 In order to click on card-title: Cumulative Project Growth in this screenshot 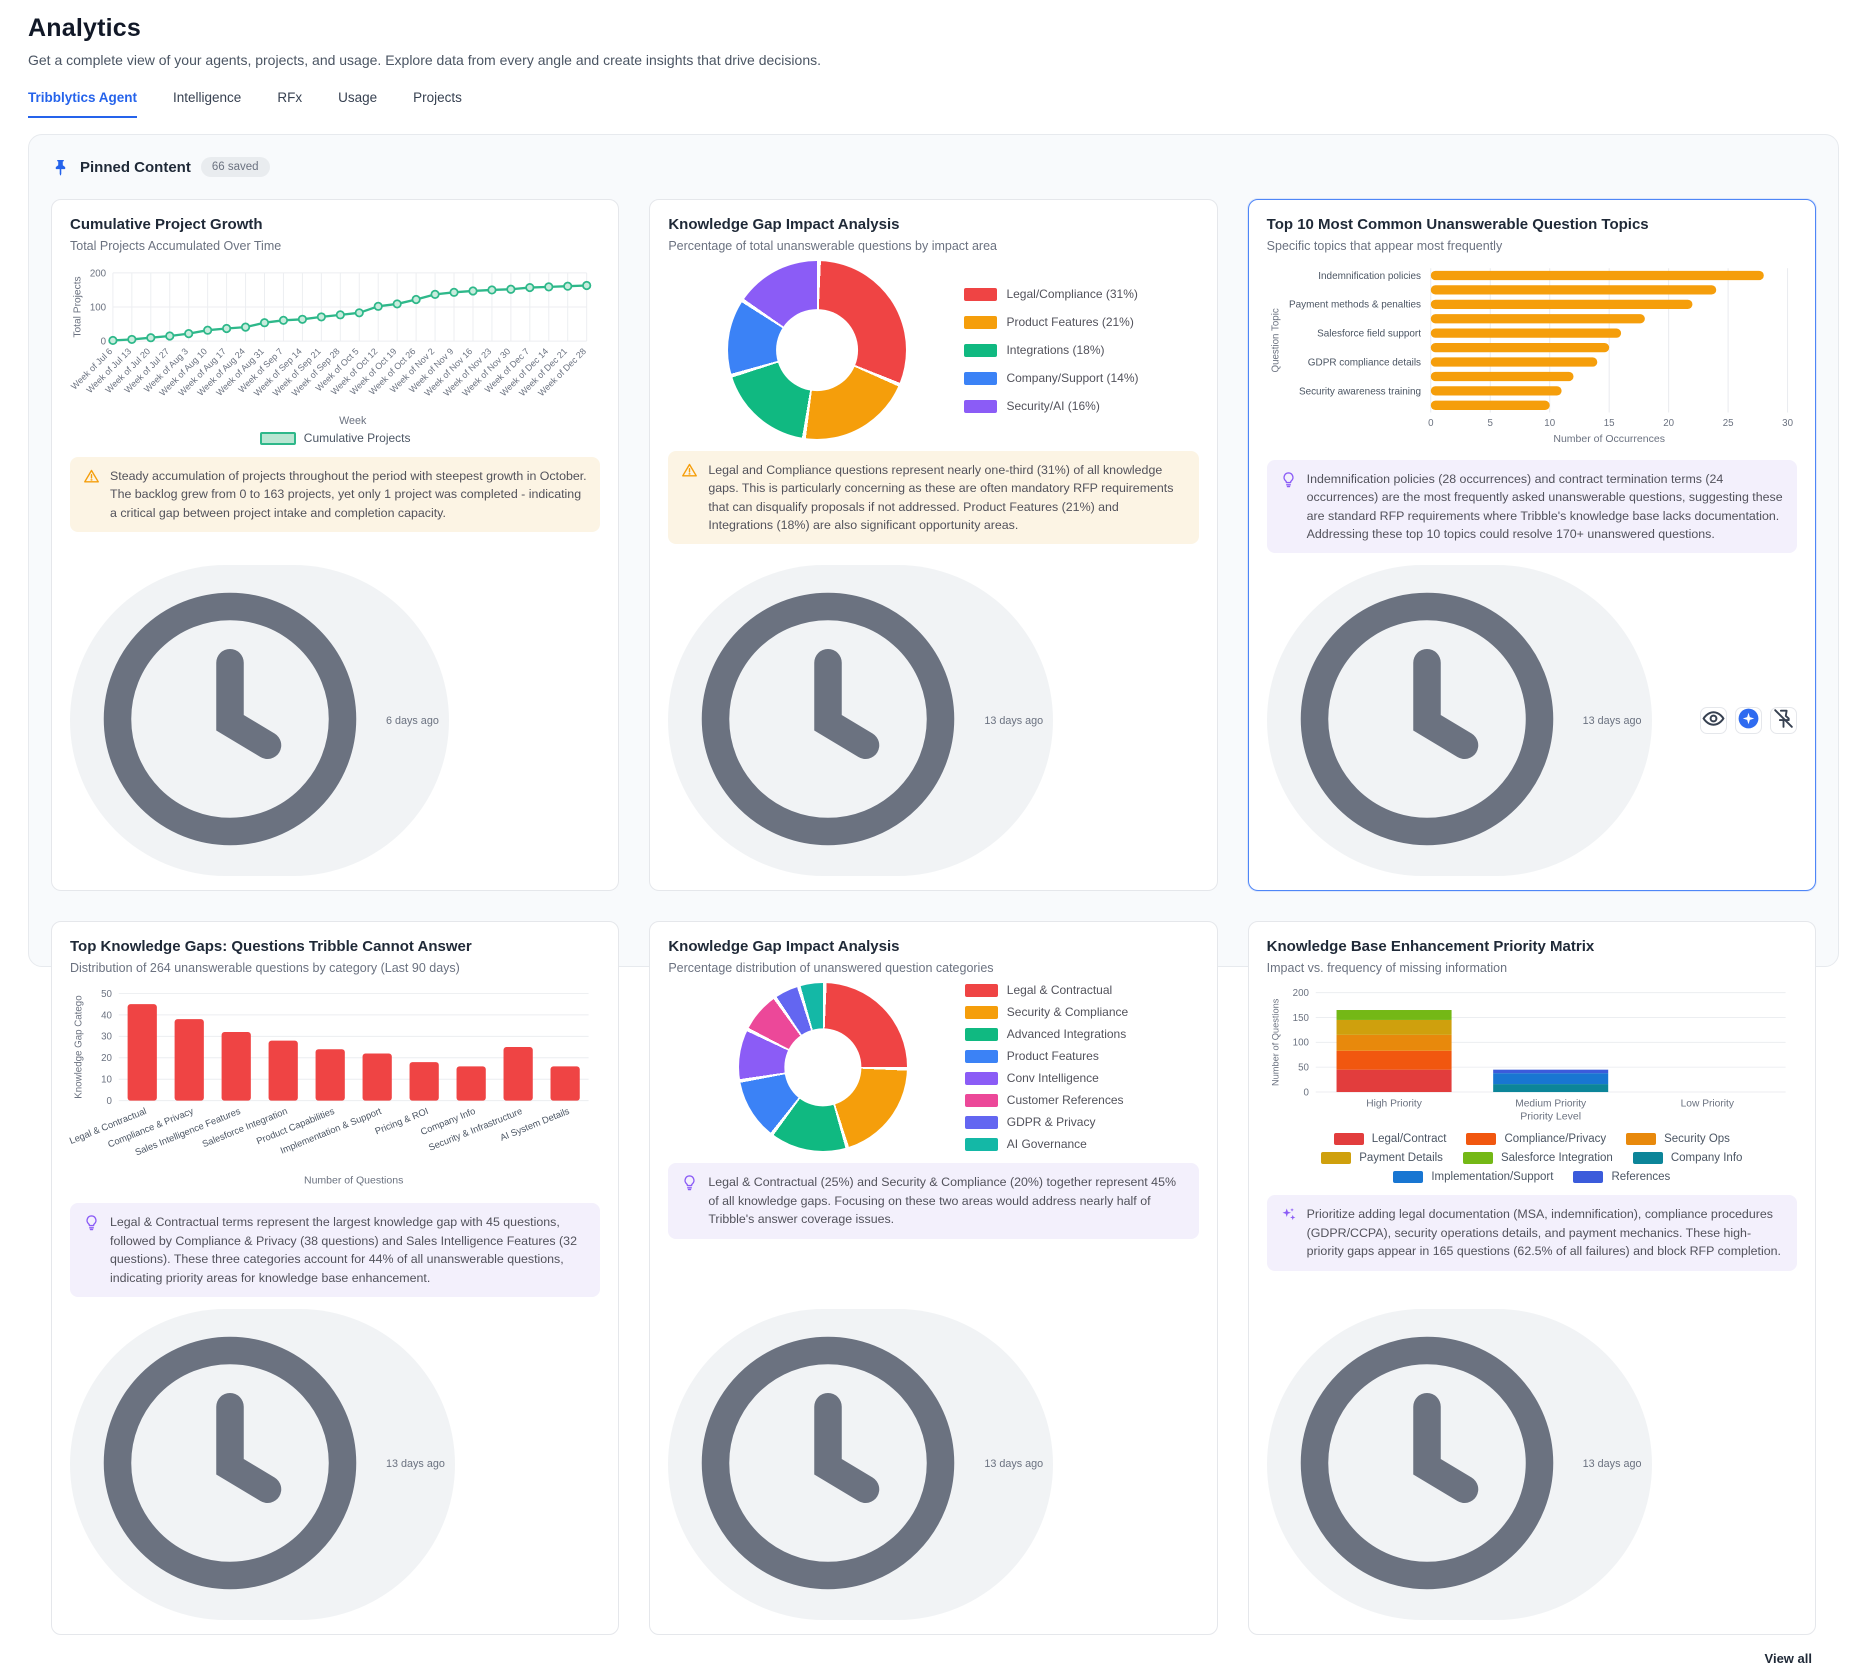, I will do `click(166, 224)`.